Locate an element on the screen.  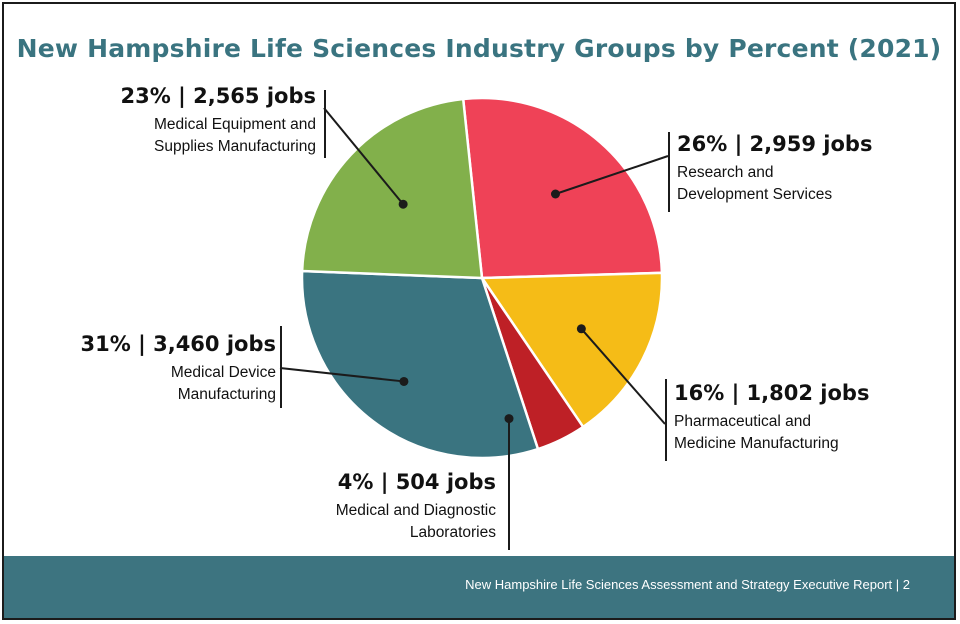
label-medical-equipment-head: 23% | 2,565 jobs is located at coordinates (218, 96).